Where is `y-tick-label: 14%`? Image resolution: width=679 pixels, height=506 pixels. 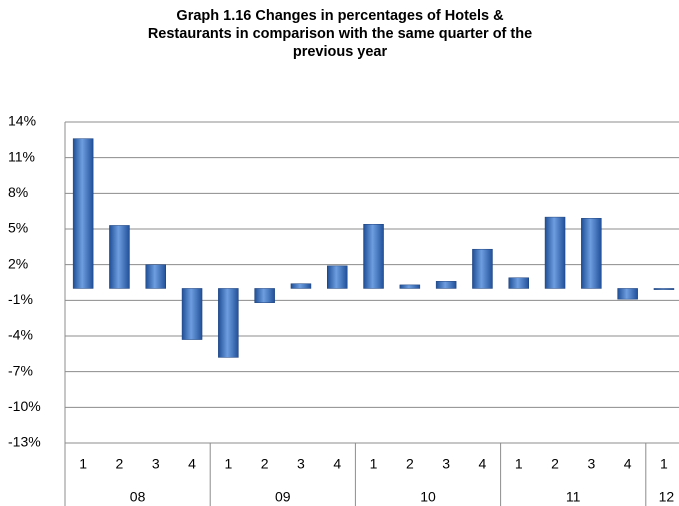 y-tick-label: 14% is located at coordinates (22, 121).